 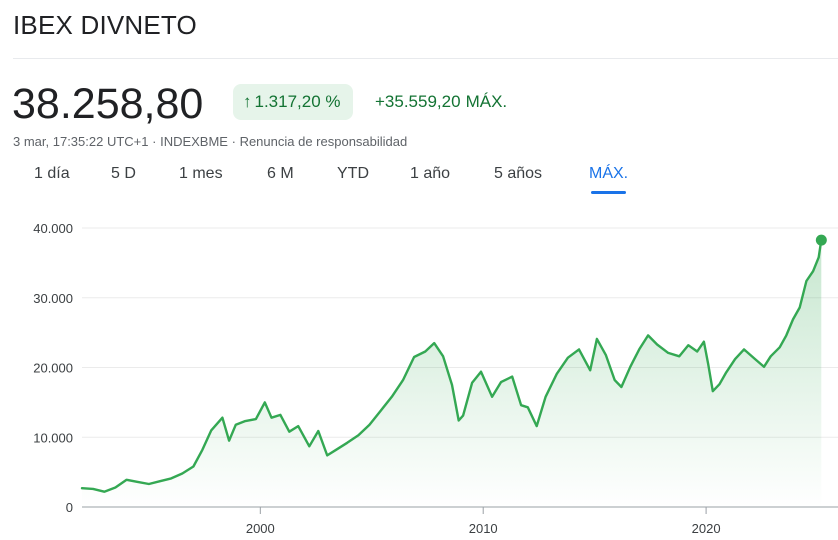 What do you see at coordinates (483, 528) in the screenshot?
I see `x-tick-label: 2010` at bounding box center [483, 528].